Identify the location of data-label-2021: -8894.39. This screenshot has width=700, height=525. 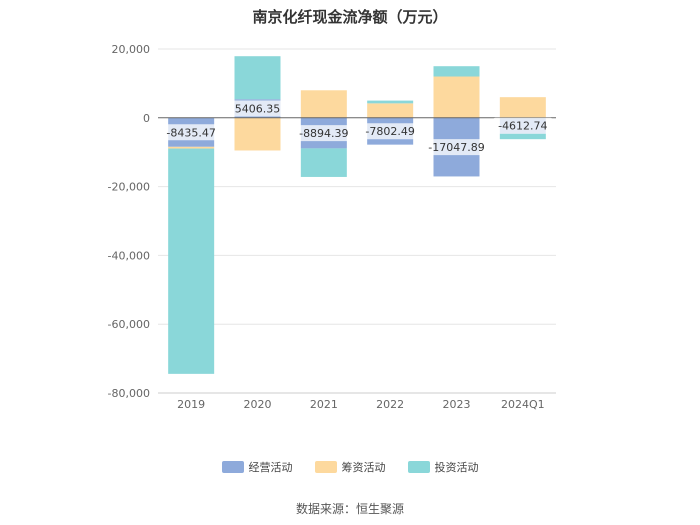
(323, 133).